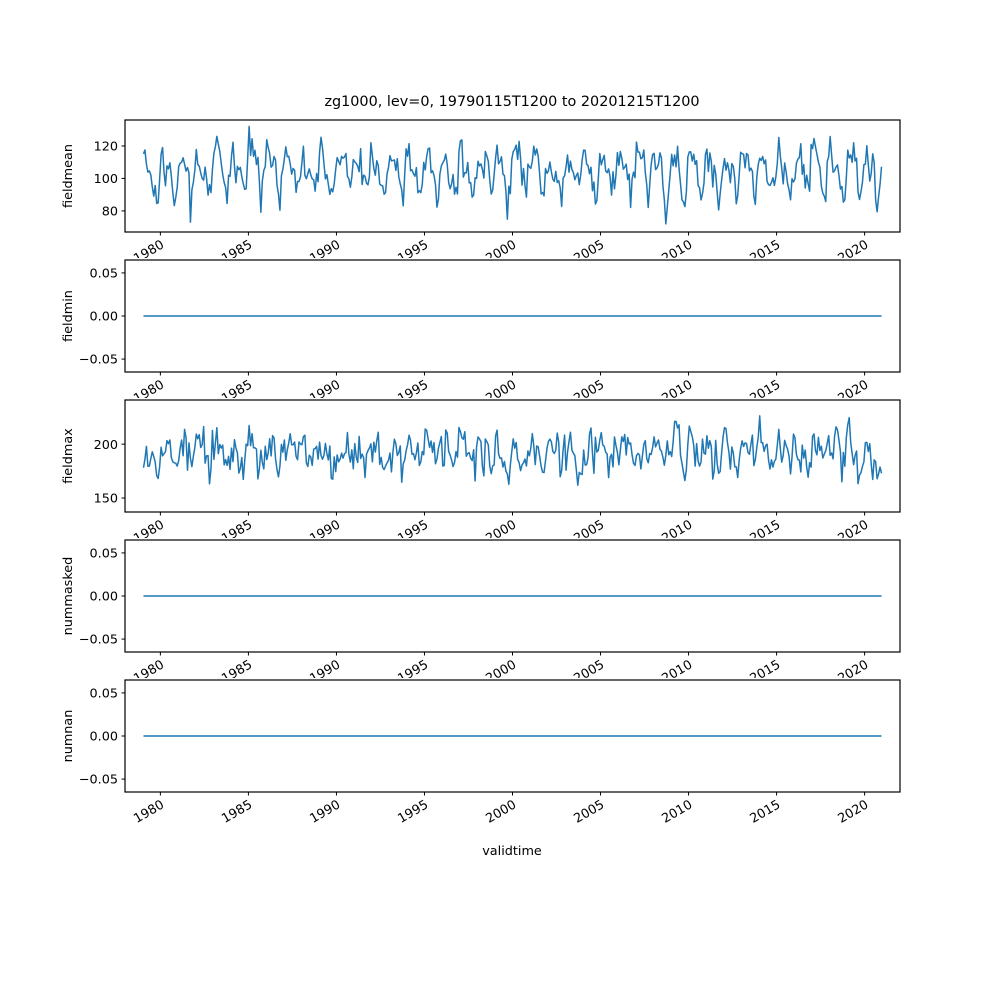  I want to click on x-tick-label: 1990, so click(325, 811).